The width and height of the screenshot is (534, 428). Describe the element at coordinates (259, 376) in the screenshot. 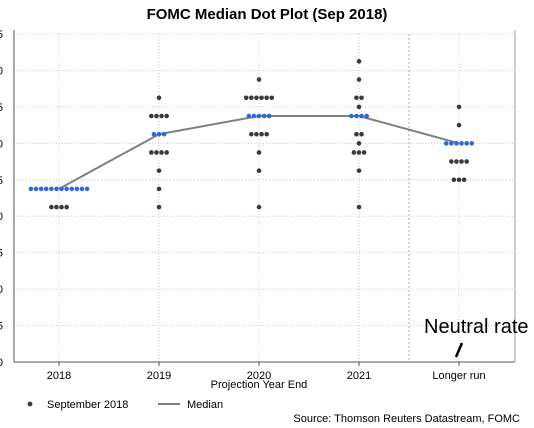

I see `x-tick-label: 2020` at that location.